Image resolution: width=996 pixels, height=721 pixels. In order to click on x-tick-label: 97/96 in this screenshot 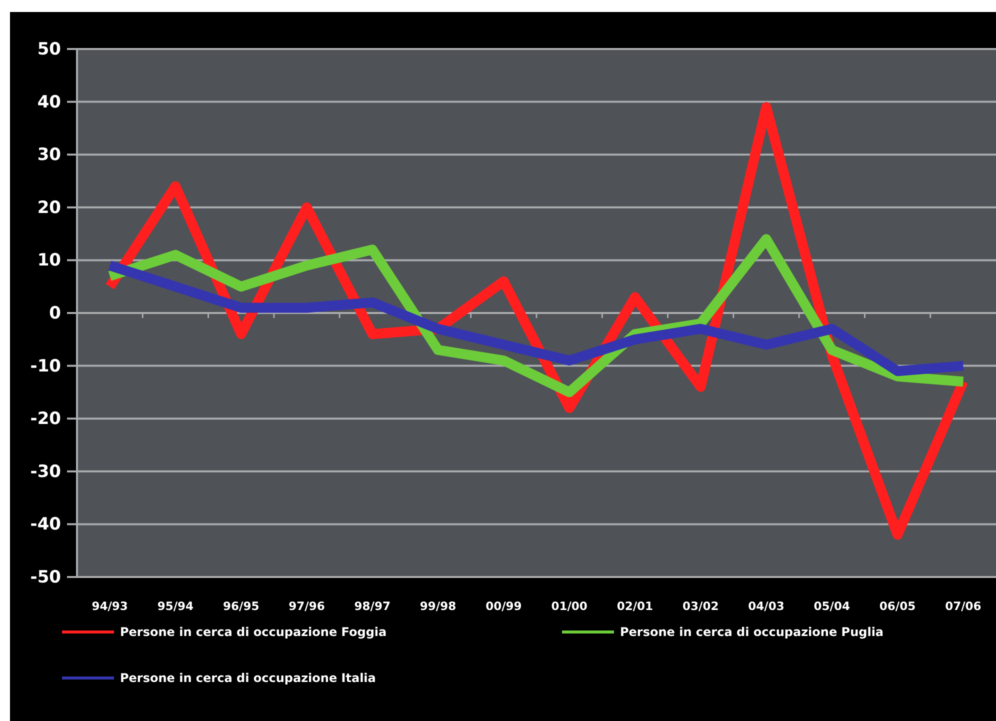, I will do `click(306, 606)`.